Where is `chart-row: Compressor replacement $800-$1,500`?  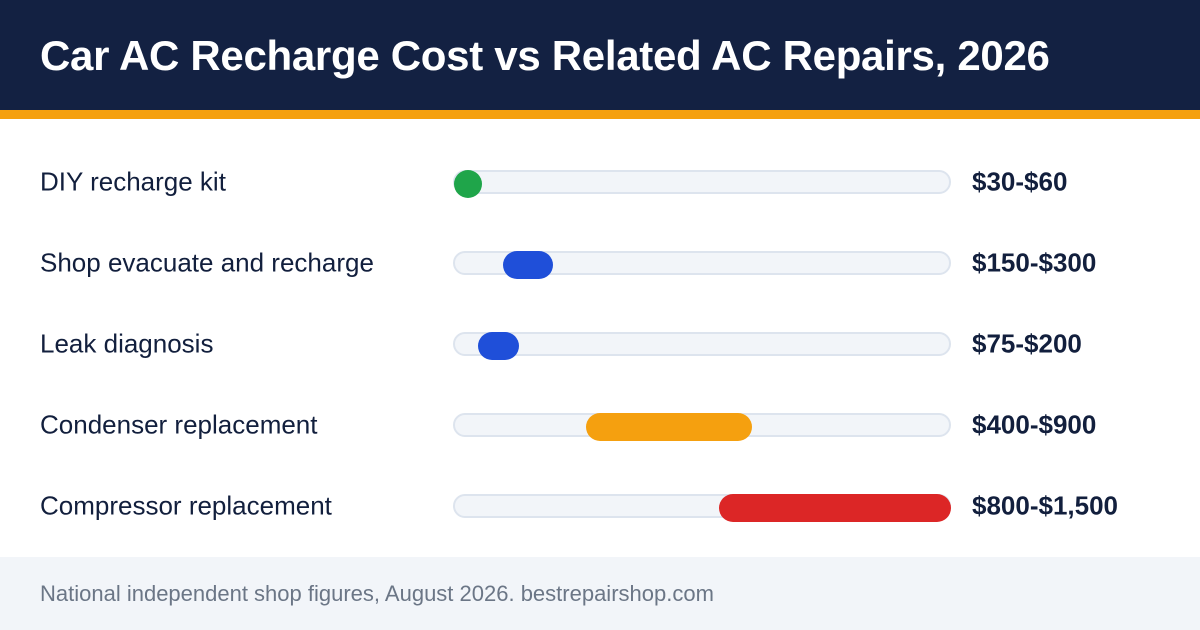 chart-row: Compressor replacement $800-$1,500 is located at coordinates (600, 506).